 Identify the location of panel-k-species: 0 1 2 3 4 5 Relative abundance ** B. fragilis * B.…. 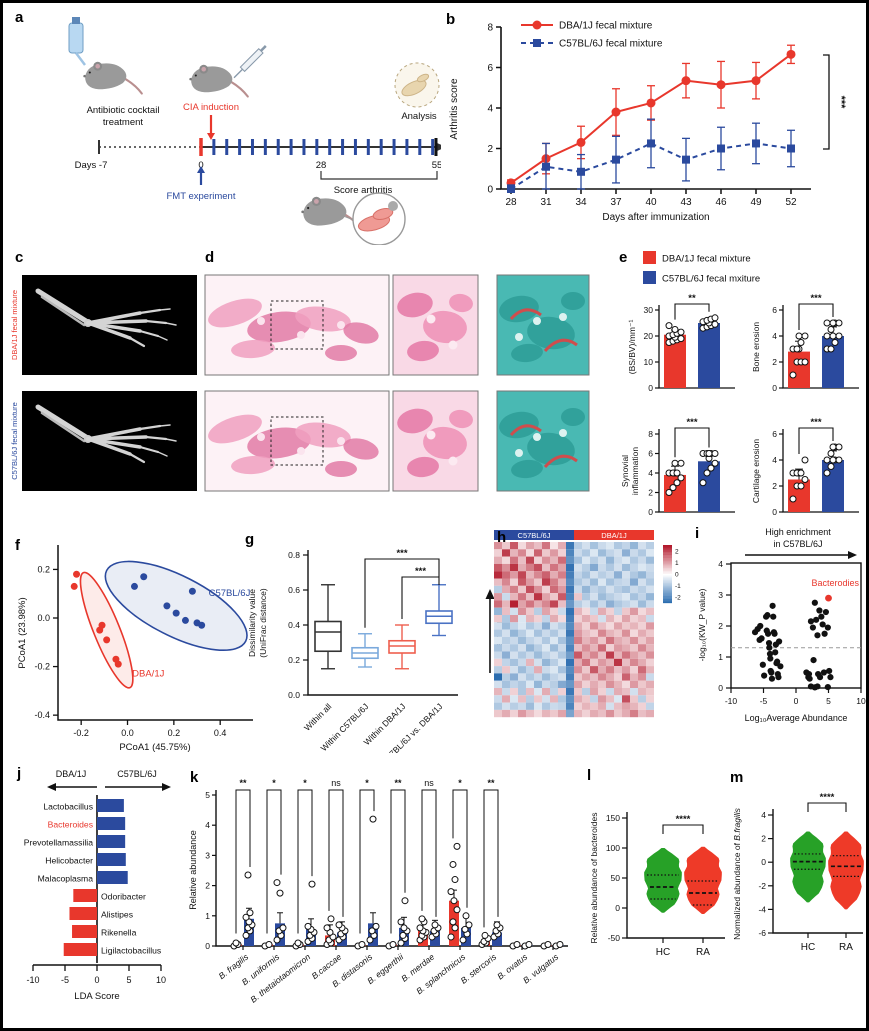
(386, 893).